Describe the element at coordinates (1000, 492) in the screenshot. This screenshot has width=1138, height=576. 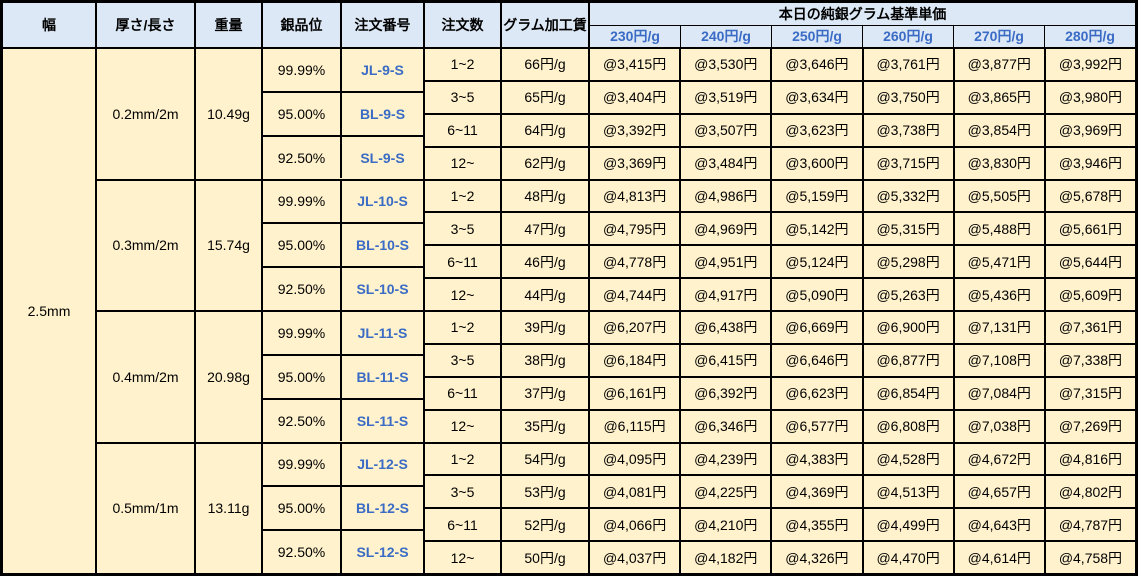
I see `price-cell: @4,657円` at that location.